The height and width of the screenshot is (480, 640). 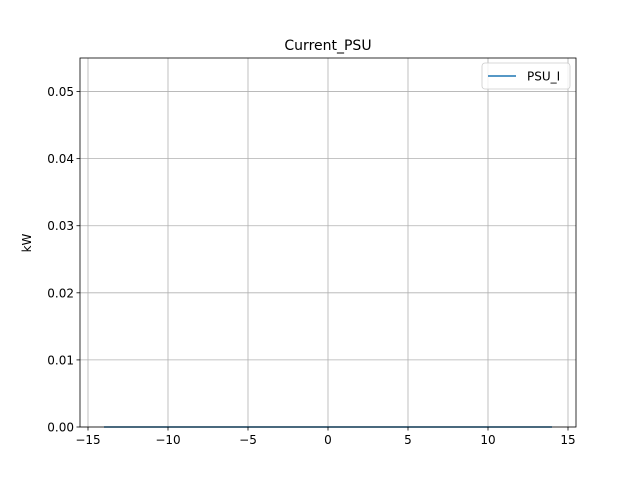 I want to click on x-tick-label: −5, so click(x=248, y=440).